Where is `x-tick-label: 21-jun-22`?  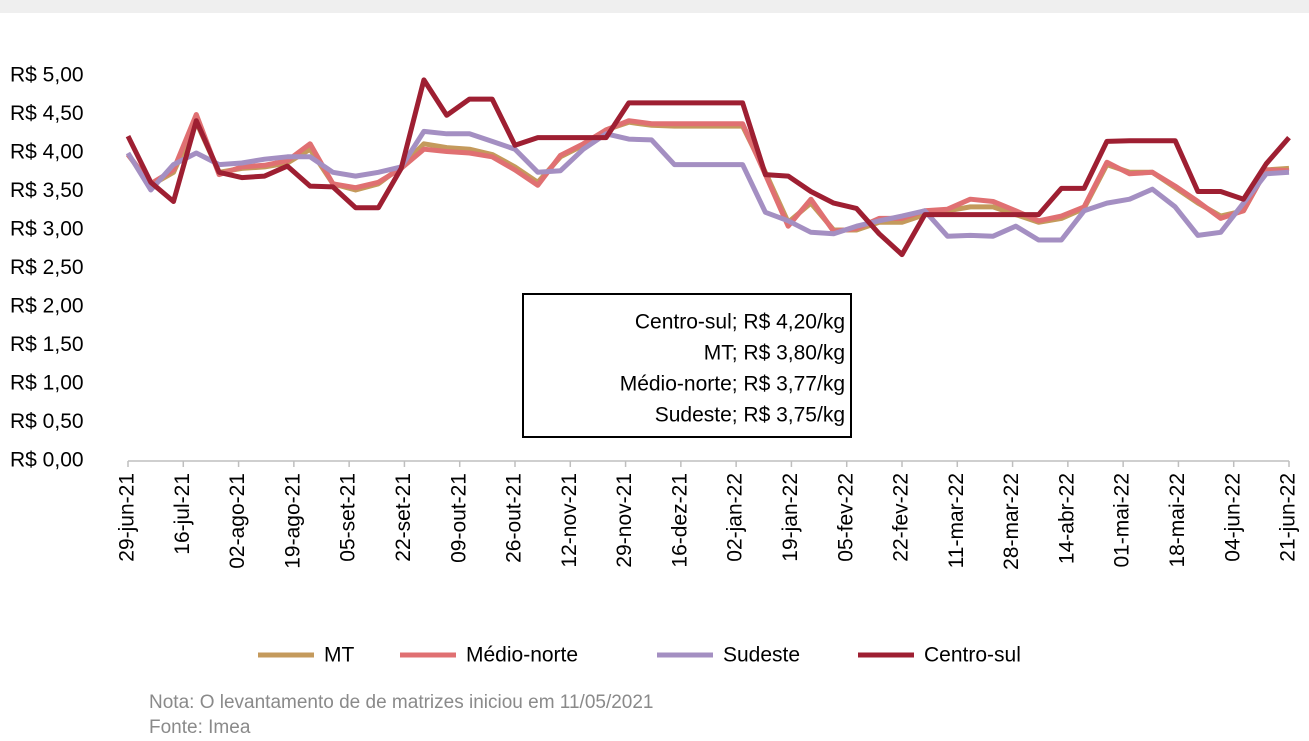
x-tick-label: 21-jun-22 is located at coordinates (1288, 517).